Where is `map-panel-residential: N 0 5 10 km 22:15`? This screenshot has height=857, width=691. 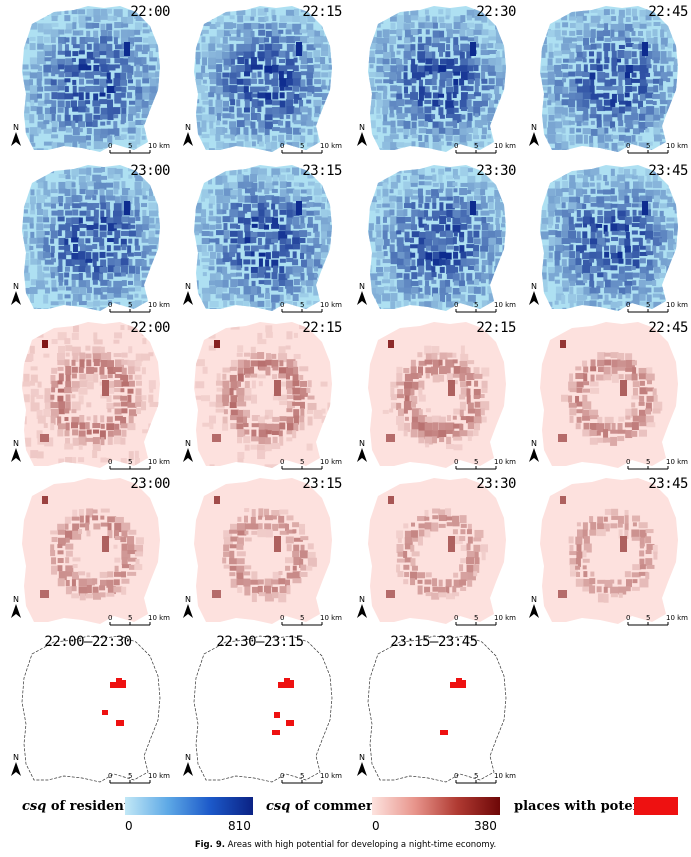 map-panel-residential: N 0 5 10 km 22:15 is located at coordinates (260, 80).